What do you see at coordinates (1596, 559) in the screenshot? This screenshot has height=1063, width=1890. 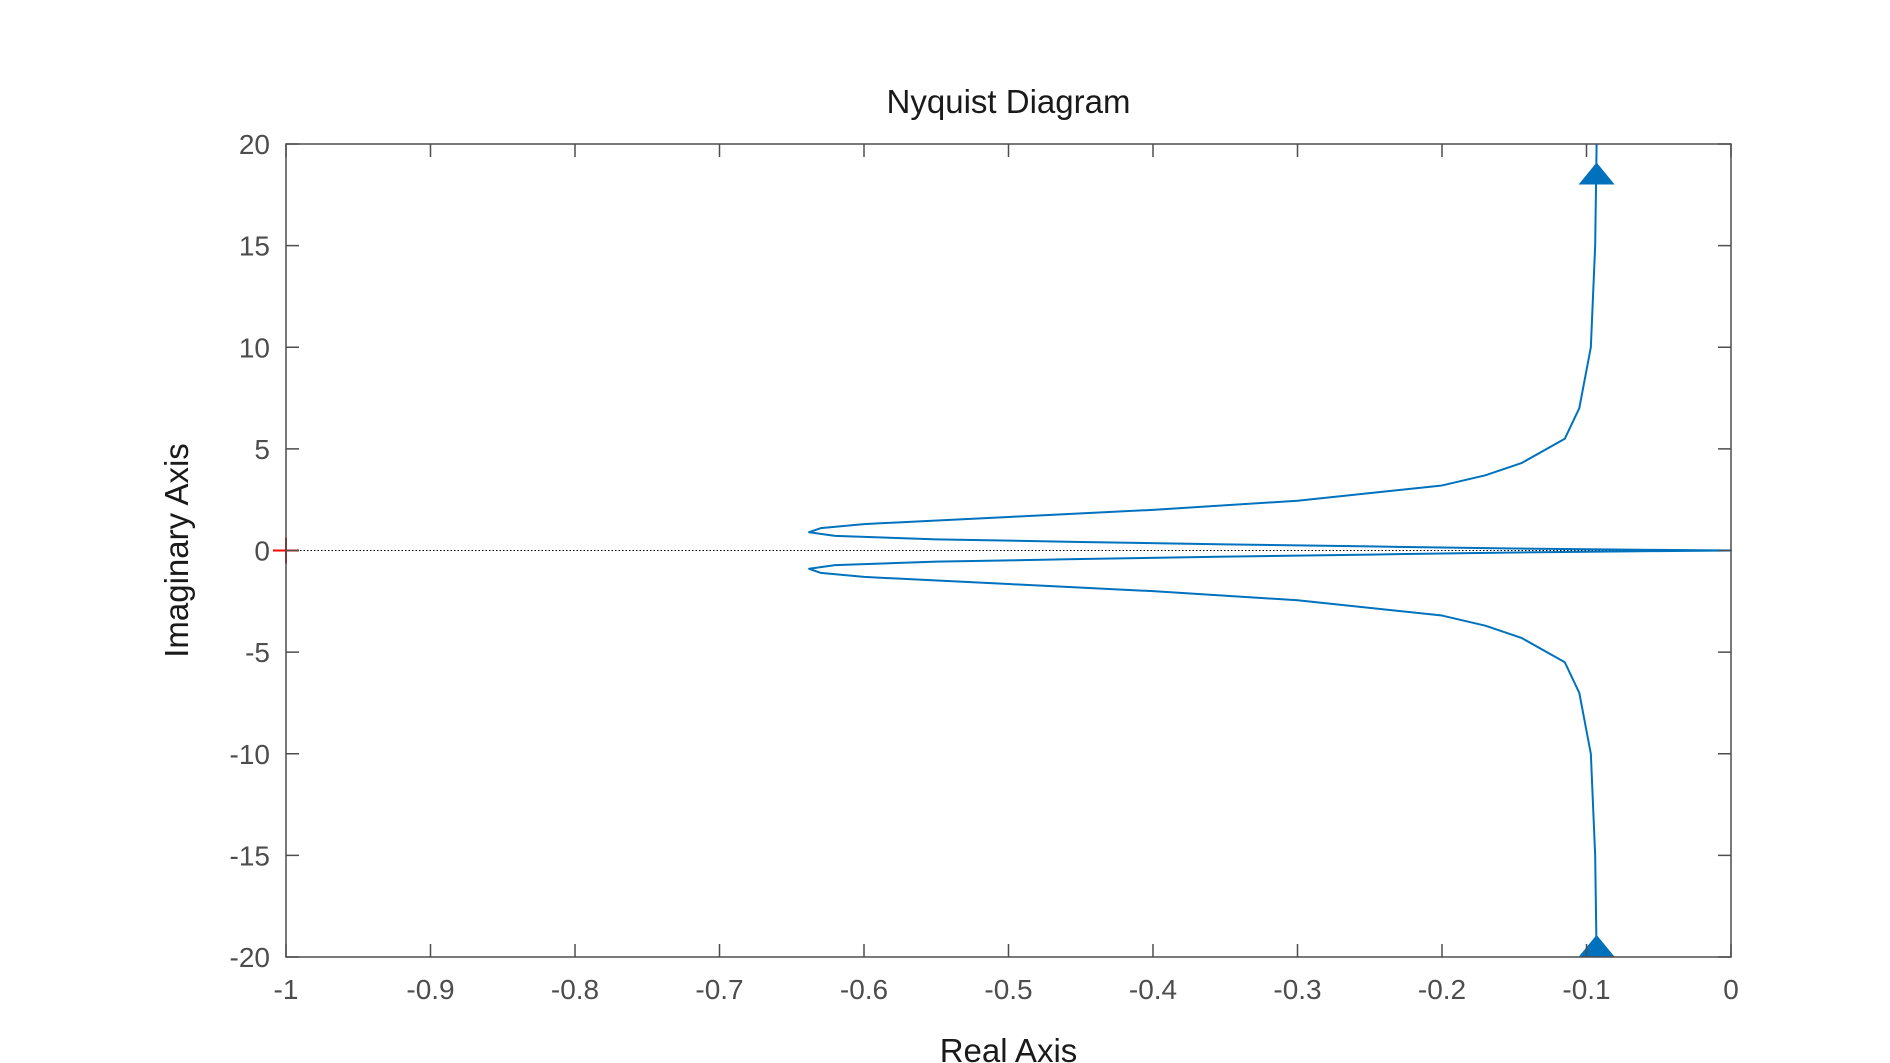 I see `arrow-layer` at bounding box center [1596, 559].